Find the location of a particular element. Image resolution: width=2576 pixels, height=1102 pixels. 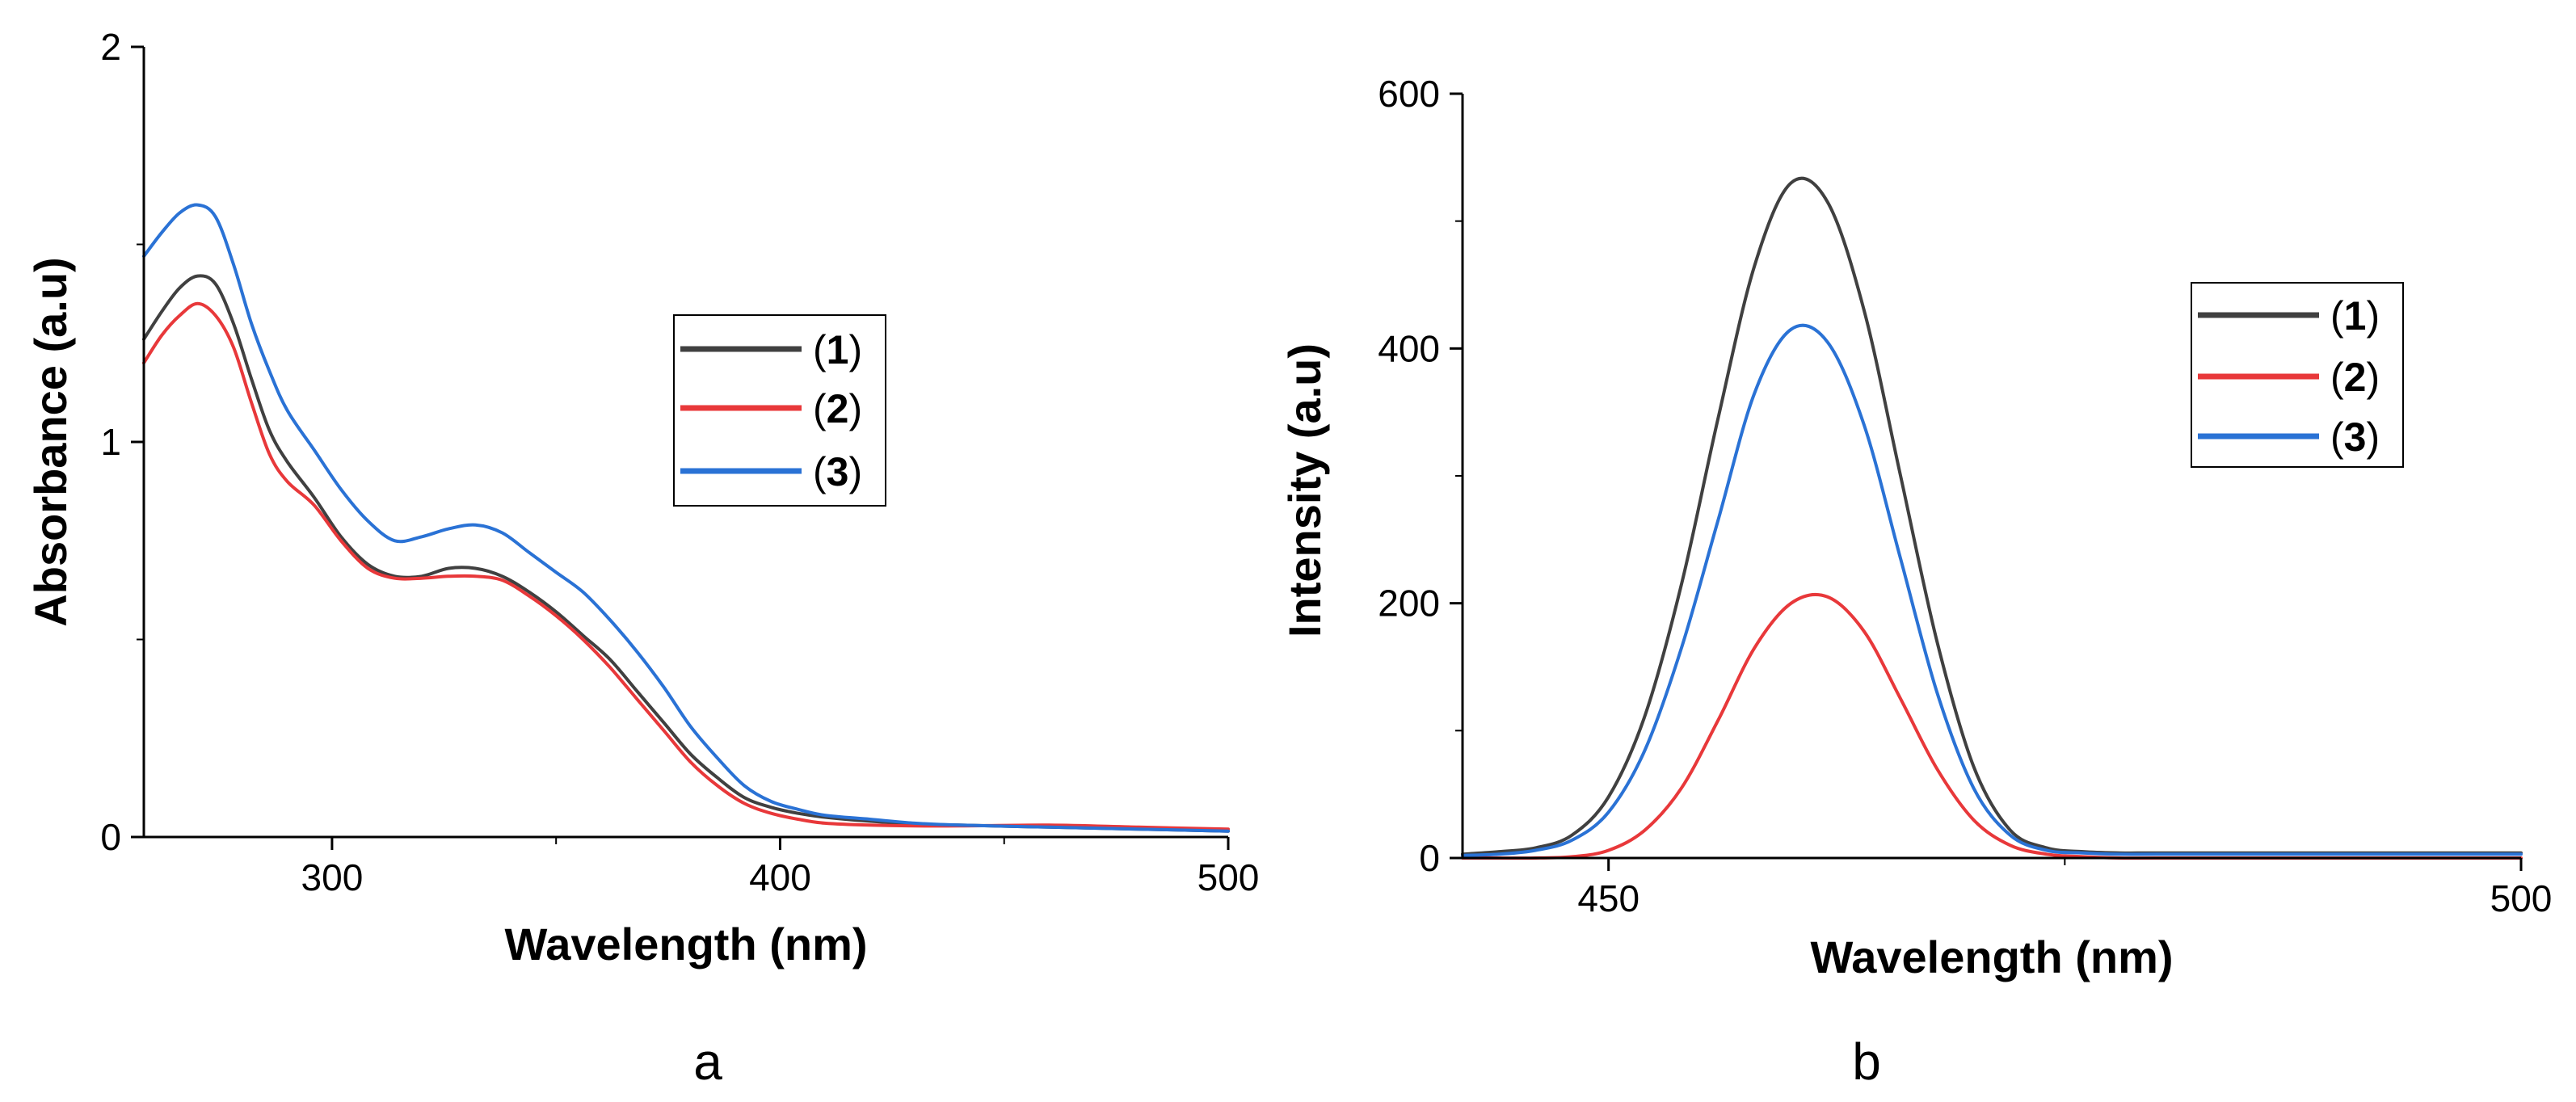

chart-a-y-tick-label: 2 is located at coordinates (110, 47).